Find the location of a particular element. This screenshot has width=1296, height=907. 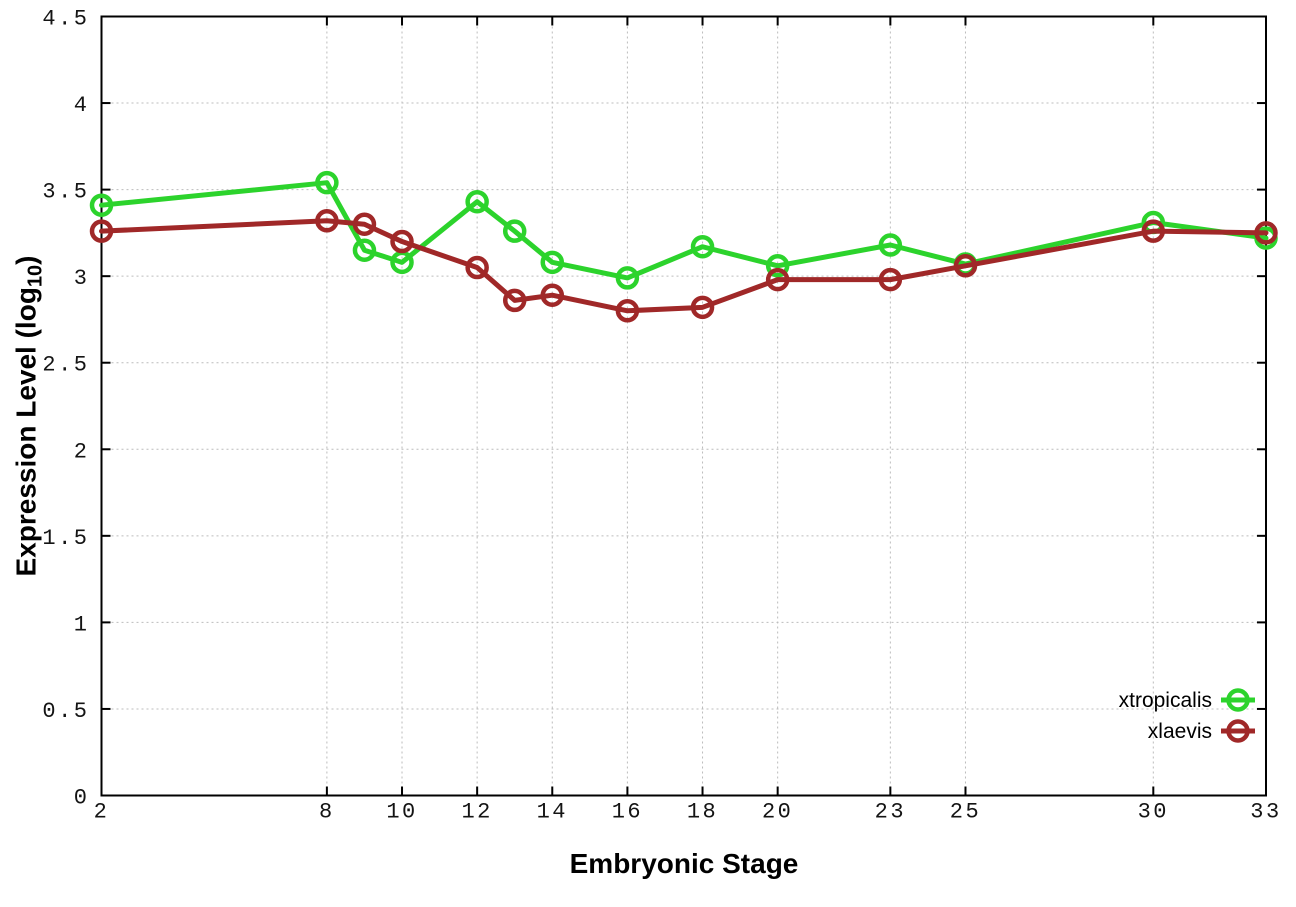

y-tick-label: 0.5 is located at coordinates (65, 711).